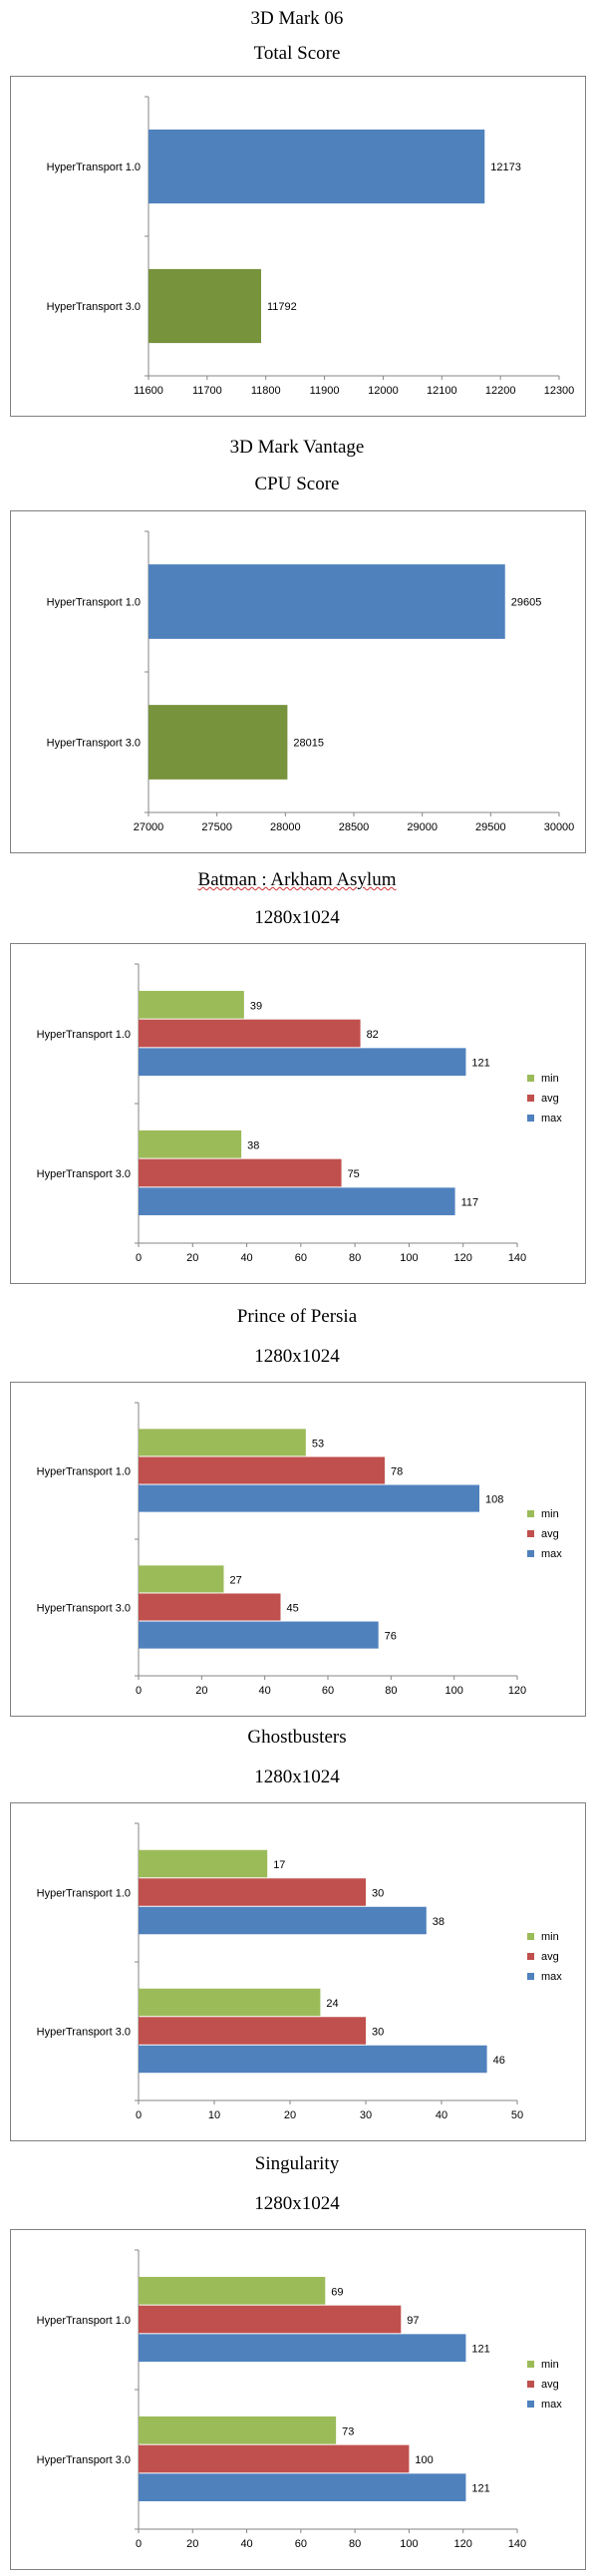  I want to click on bar-value-label: 29605, so click(527, 603).